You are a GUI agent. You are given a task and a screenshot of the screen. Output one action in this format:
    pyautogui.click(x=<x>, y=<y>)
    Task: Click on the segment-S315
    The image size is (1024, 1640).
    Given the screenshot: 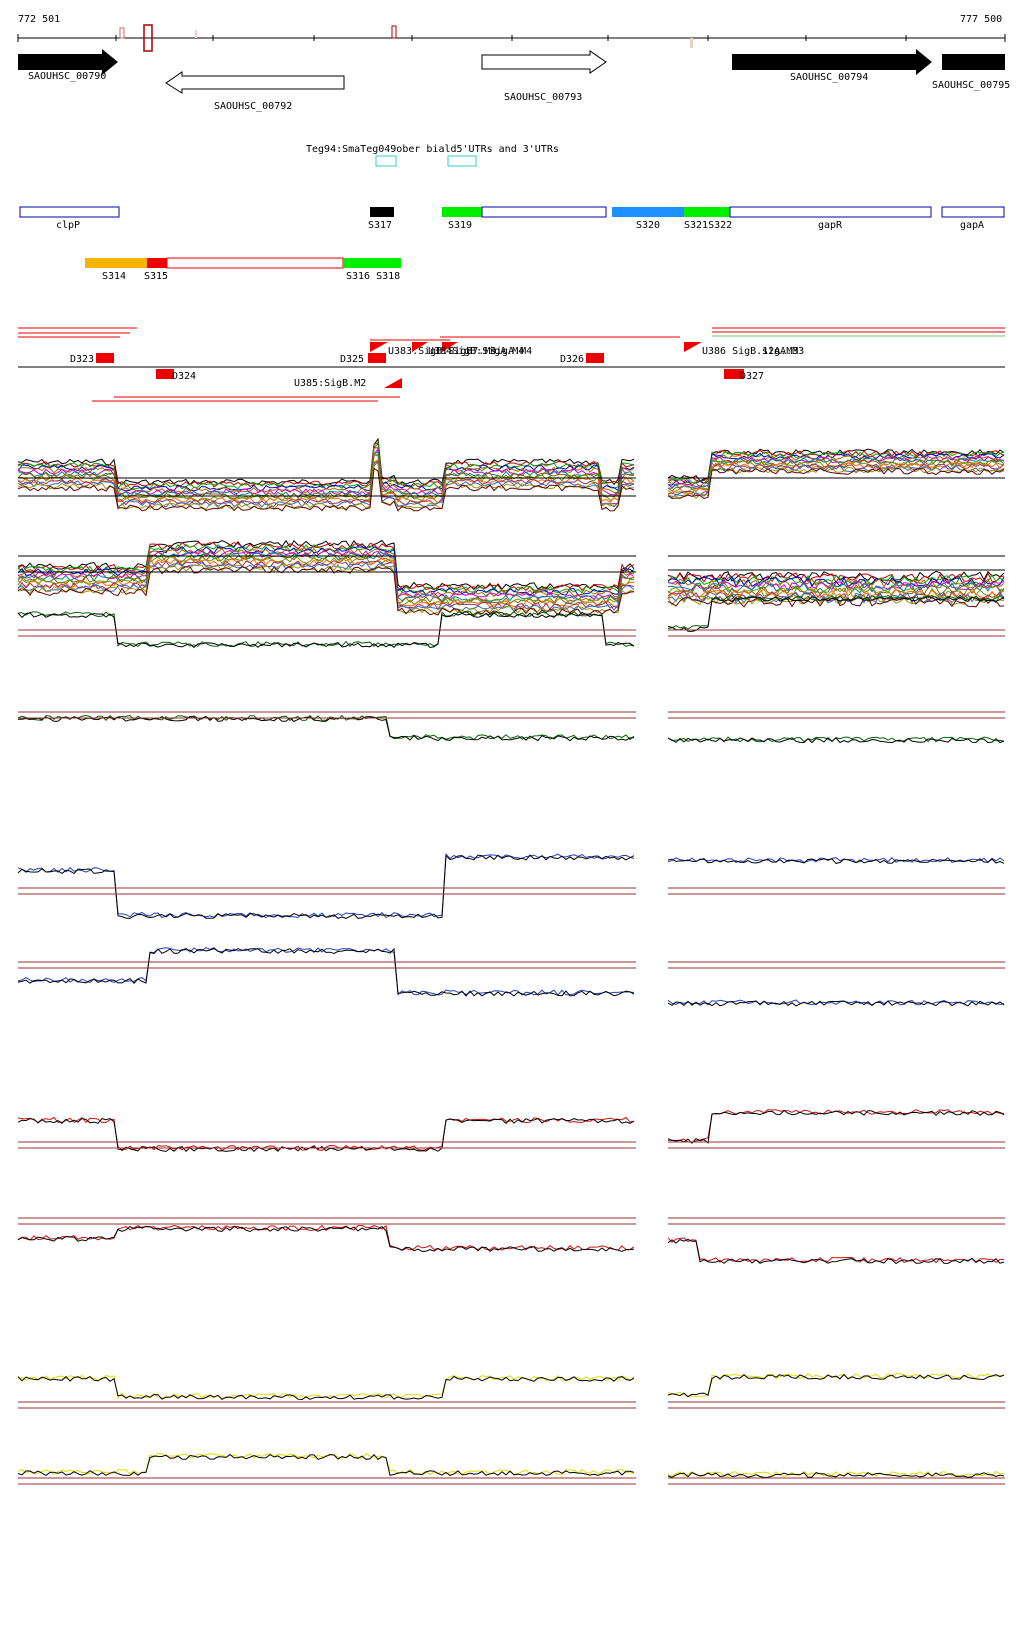 What is the action you would take?
    pyautogui.click(x=157, y=263)
    